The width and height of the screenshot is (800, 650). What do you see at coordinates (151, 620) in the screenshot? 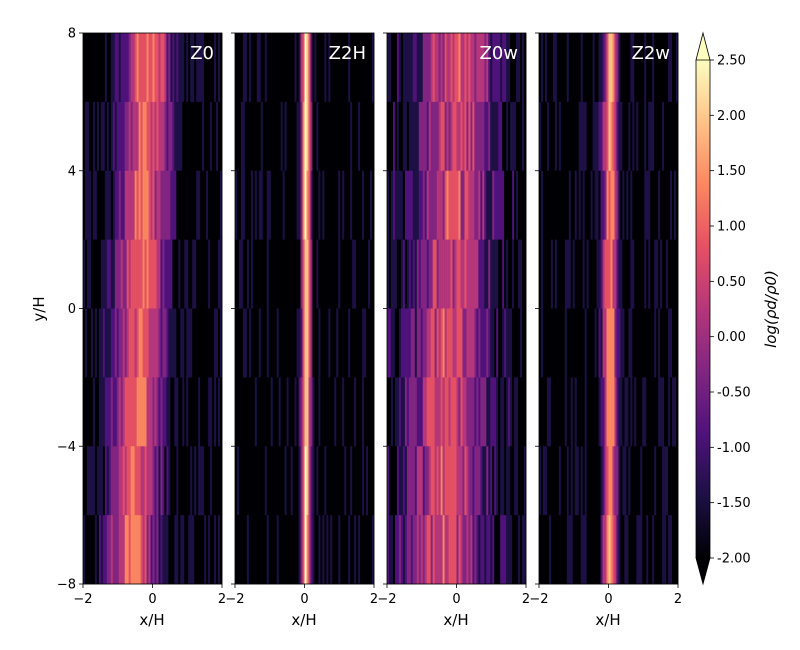
I see `x-axis-title-1: x/H` at bounding box center [151, 620].